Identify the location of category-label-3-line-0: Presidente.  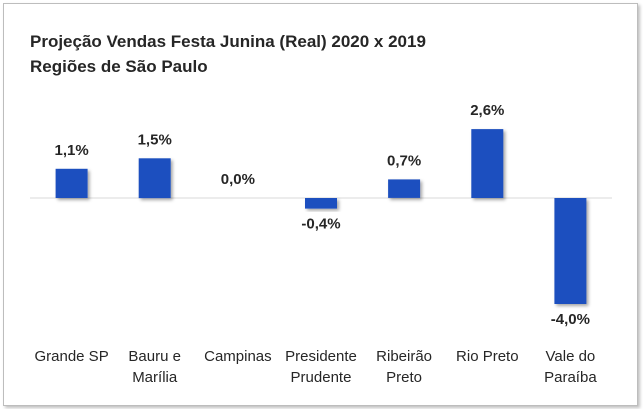
(321, 356).